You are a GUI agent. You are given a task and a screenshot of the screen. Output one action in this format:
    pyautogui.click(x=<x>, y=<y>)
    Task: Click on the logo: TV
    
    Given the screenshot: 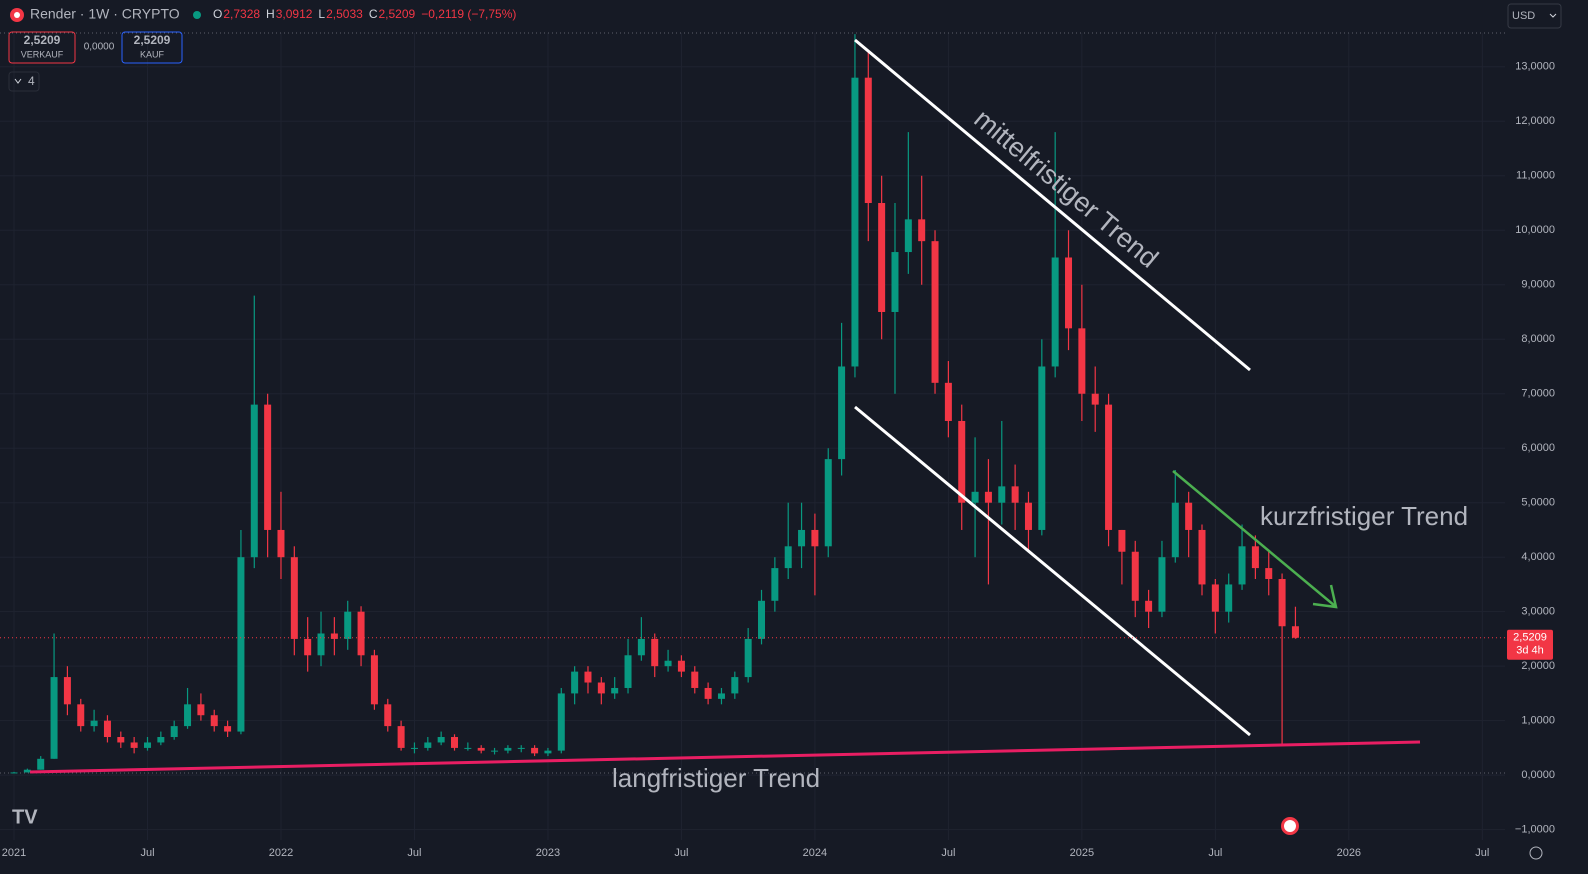 What is the action you would take?
    pyautogui.click(x=25, y=817)
    